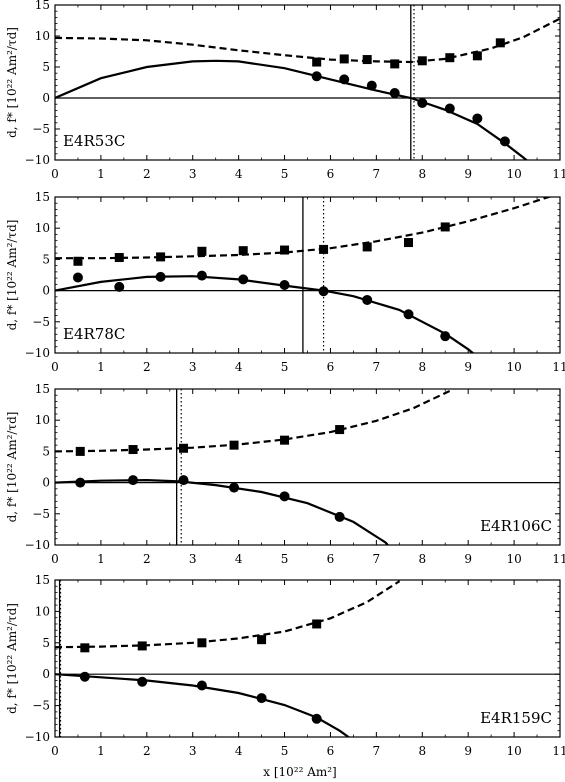  Describe the element at coordinates (516, 526) in the screenshot. I see `panel-label: E4R106C` at that location.